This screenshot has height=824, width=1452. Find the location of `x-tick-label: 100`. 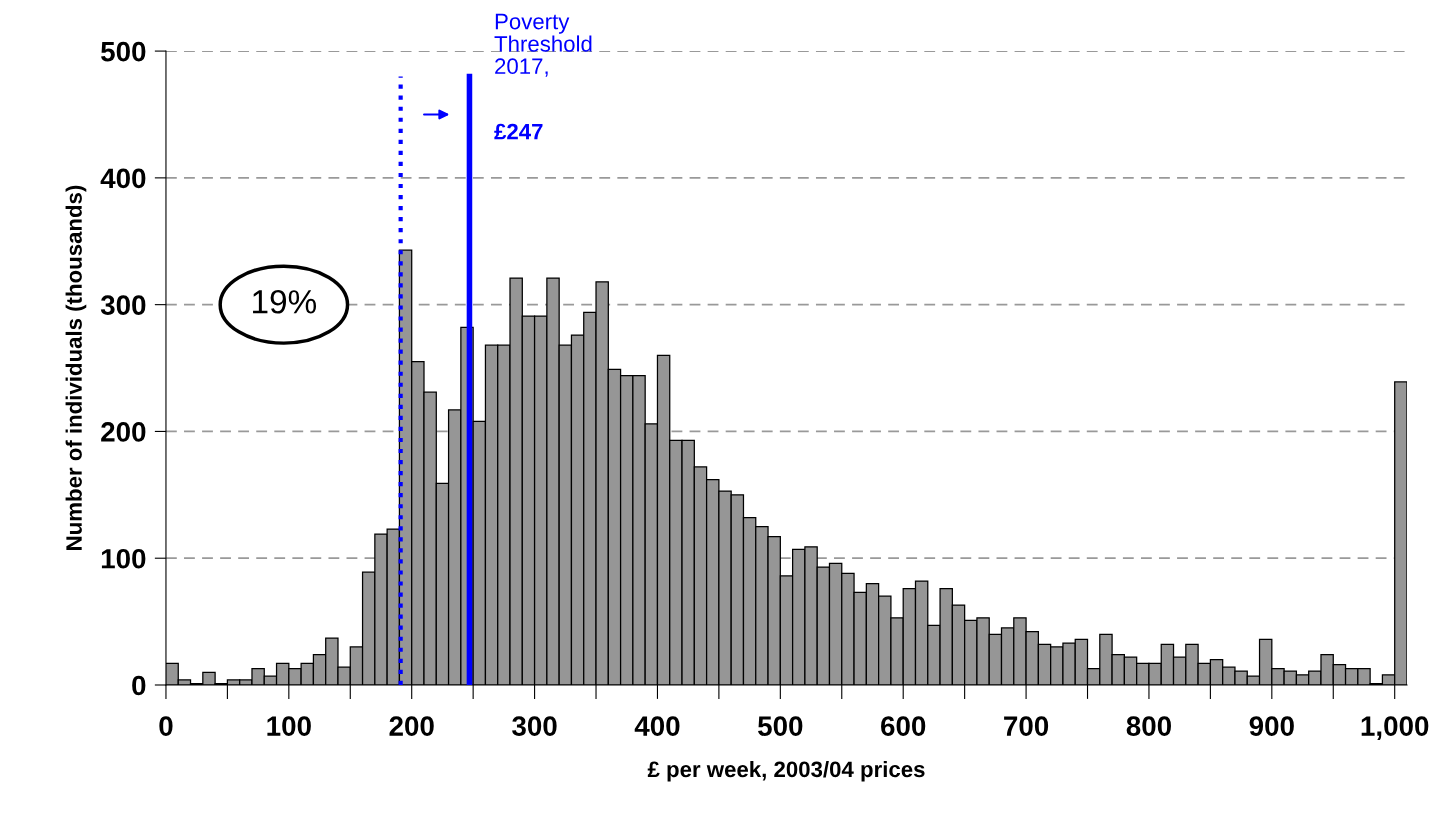

x-tick-label: 100 is located at coordinates (289, 726).